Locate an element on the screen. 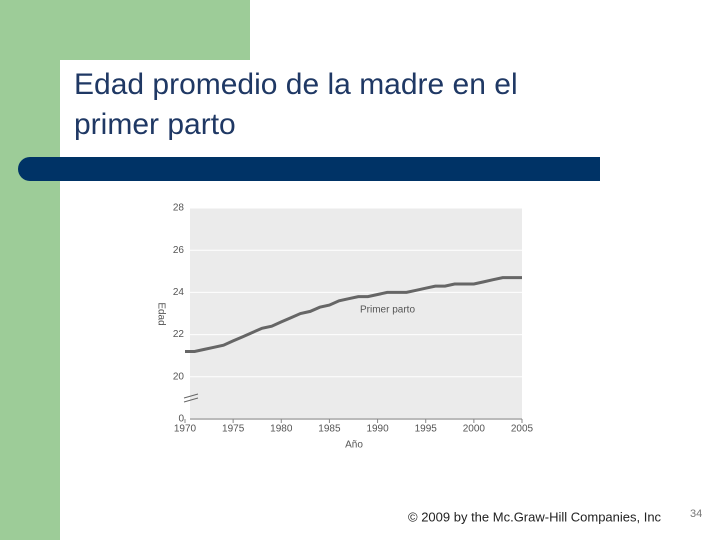  x-tick-label: 2005 is located at coordinates (522, 429).